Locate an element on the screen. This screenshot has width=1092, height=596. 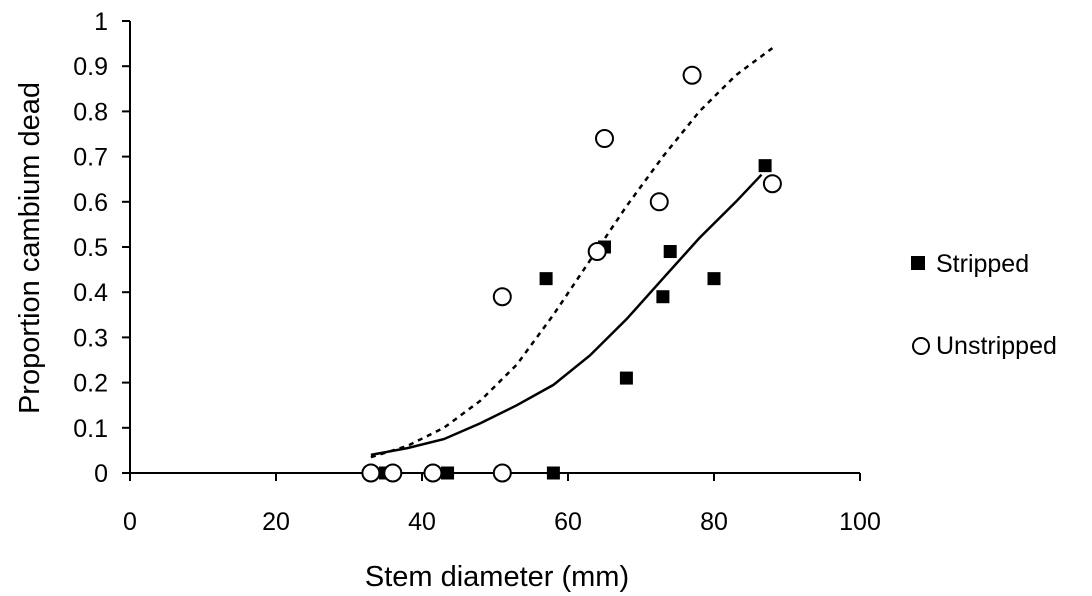
y-tick-label: 0.7 is located at coordinates (90, 158).